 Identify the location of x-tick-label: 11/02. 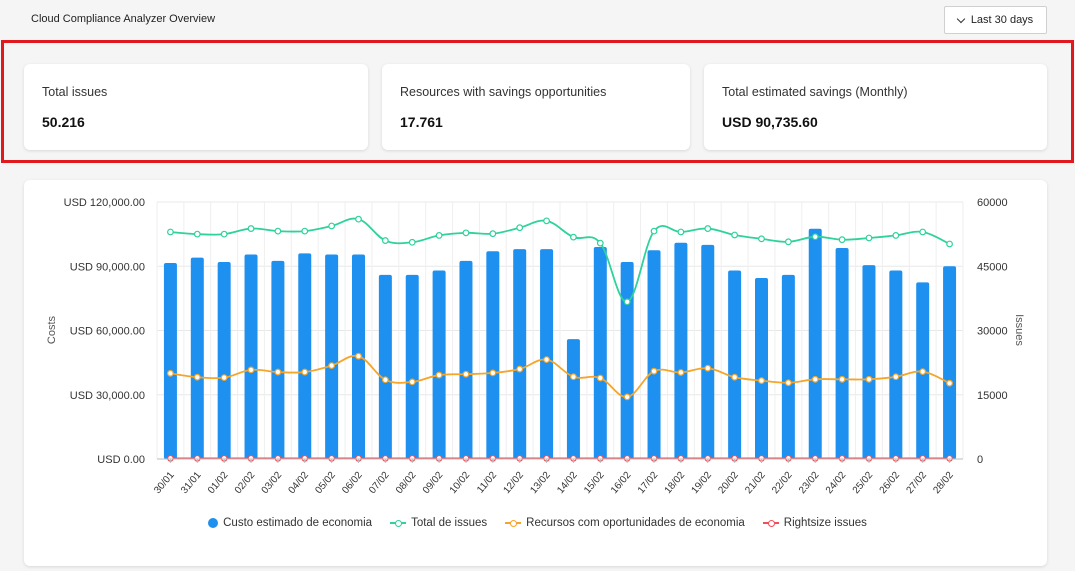
(487, 483).